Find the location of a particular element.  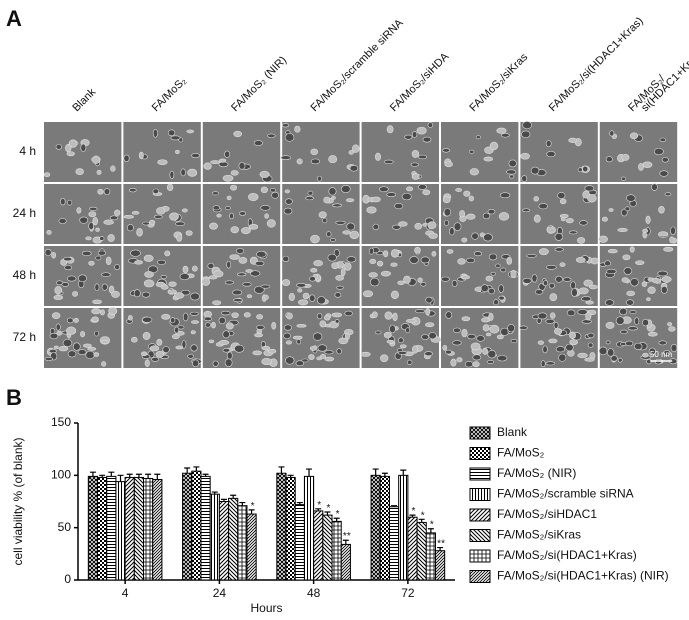

legend-label: FA/MoS₂/scramble siRNA is located at coordinates (565, 494).